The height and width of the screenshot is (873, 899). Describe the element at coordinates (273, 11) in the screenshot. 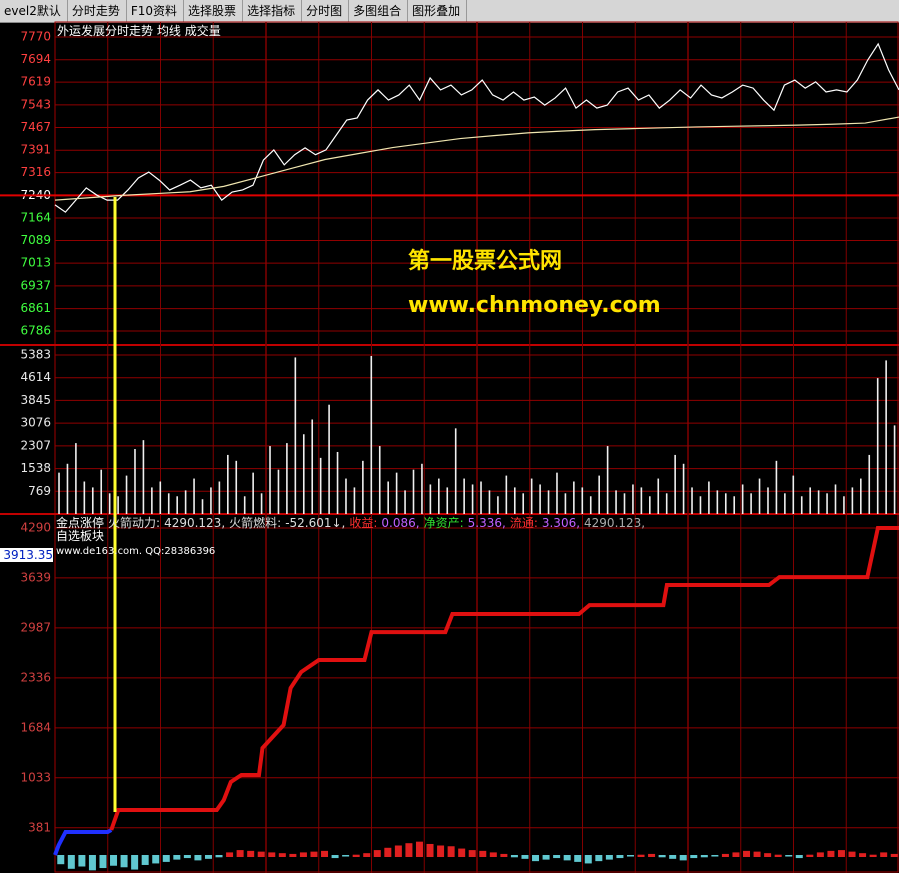

I see `toolbar-button: 选择指标` at that location.